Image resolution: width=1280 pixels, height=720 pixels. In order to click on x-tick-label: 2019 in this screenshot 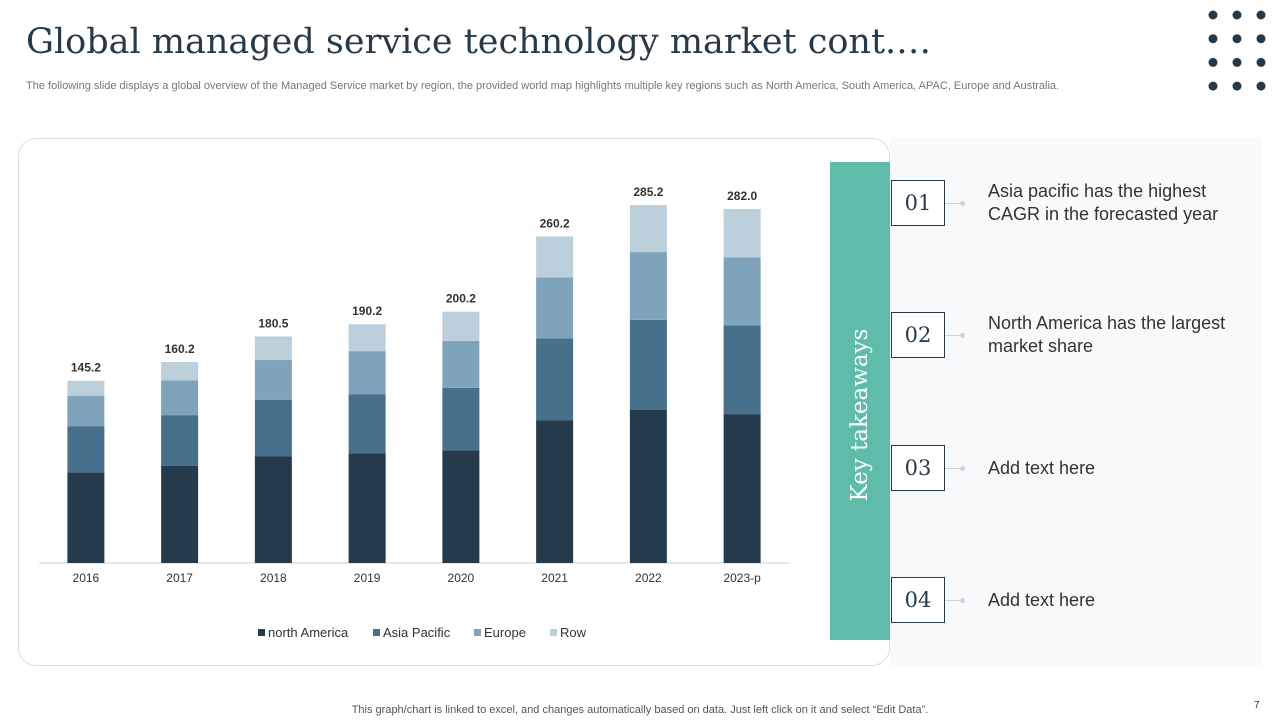, I will do `click(367, 578)`.